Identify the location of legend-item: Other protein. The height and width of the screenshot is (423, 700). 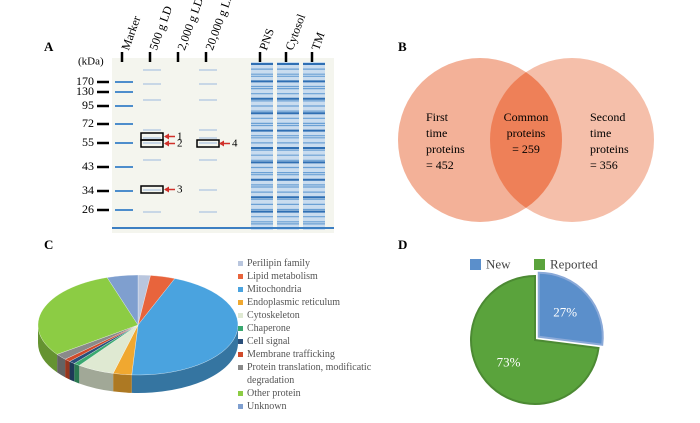
(313, 393).